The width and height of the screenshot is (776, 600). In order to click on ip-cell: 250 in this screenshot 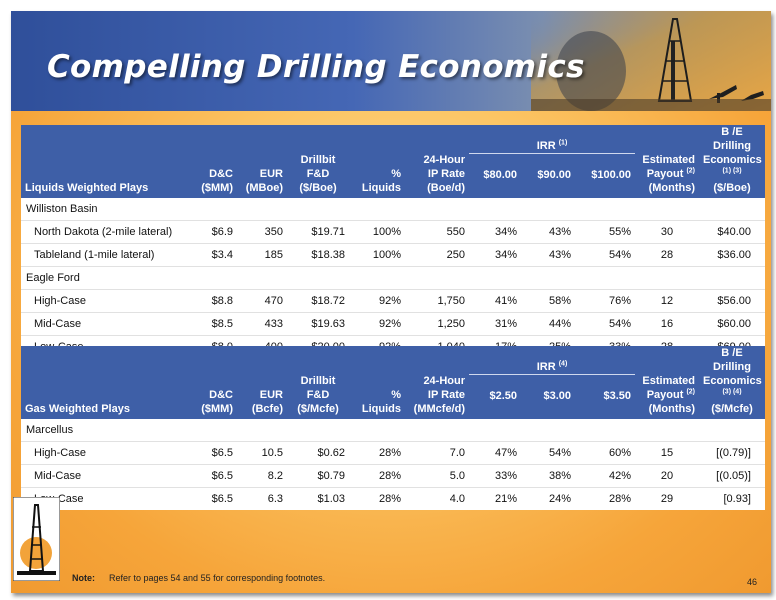, I will do `click(437, 255)`.